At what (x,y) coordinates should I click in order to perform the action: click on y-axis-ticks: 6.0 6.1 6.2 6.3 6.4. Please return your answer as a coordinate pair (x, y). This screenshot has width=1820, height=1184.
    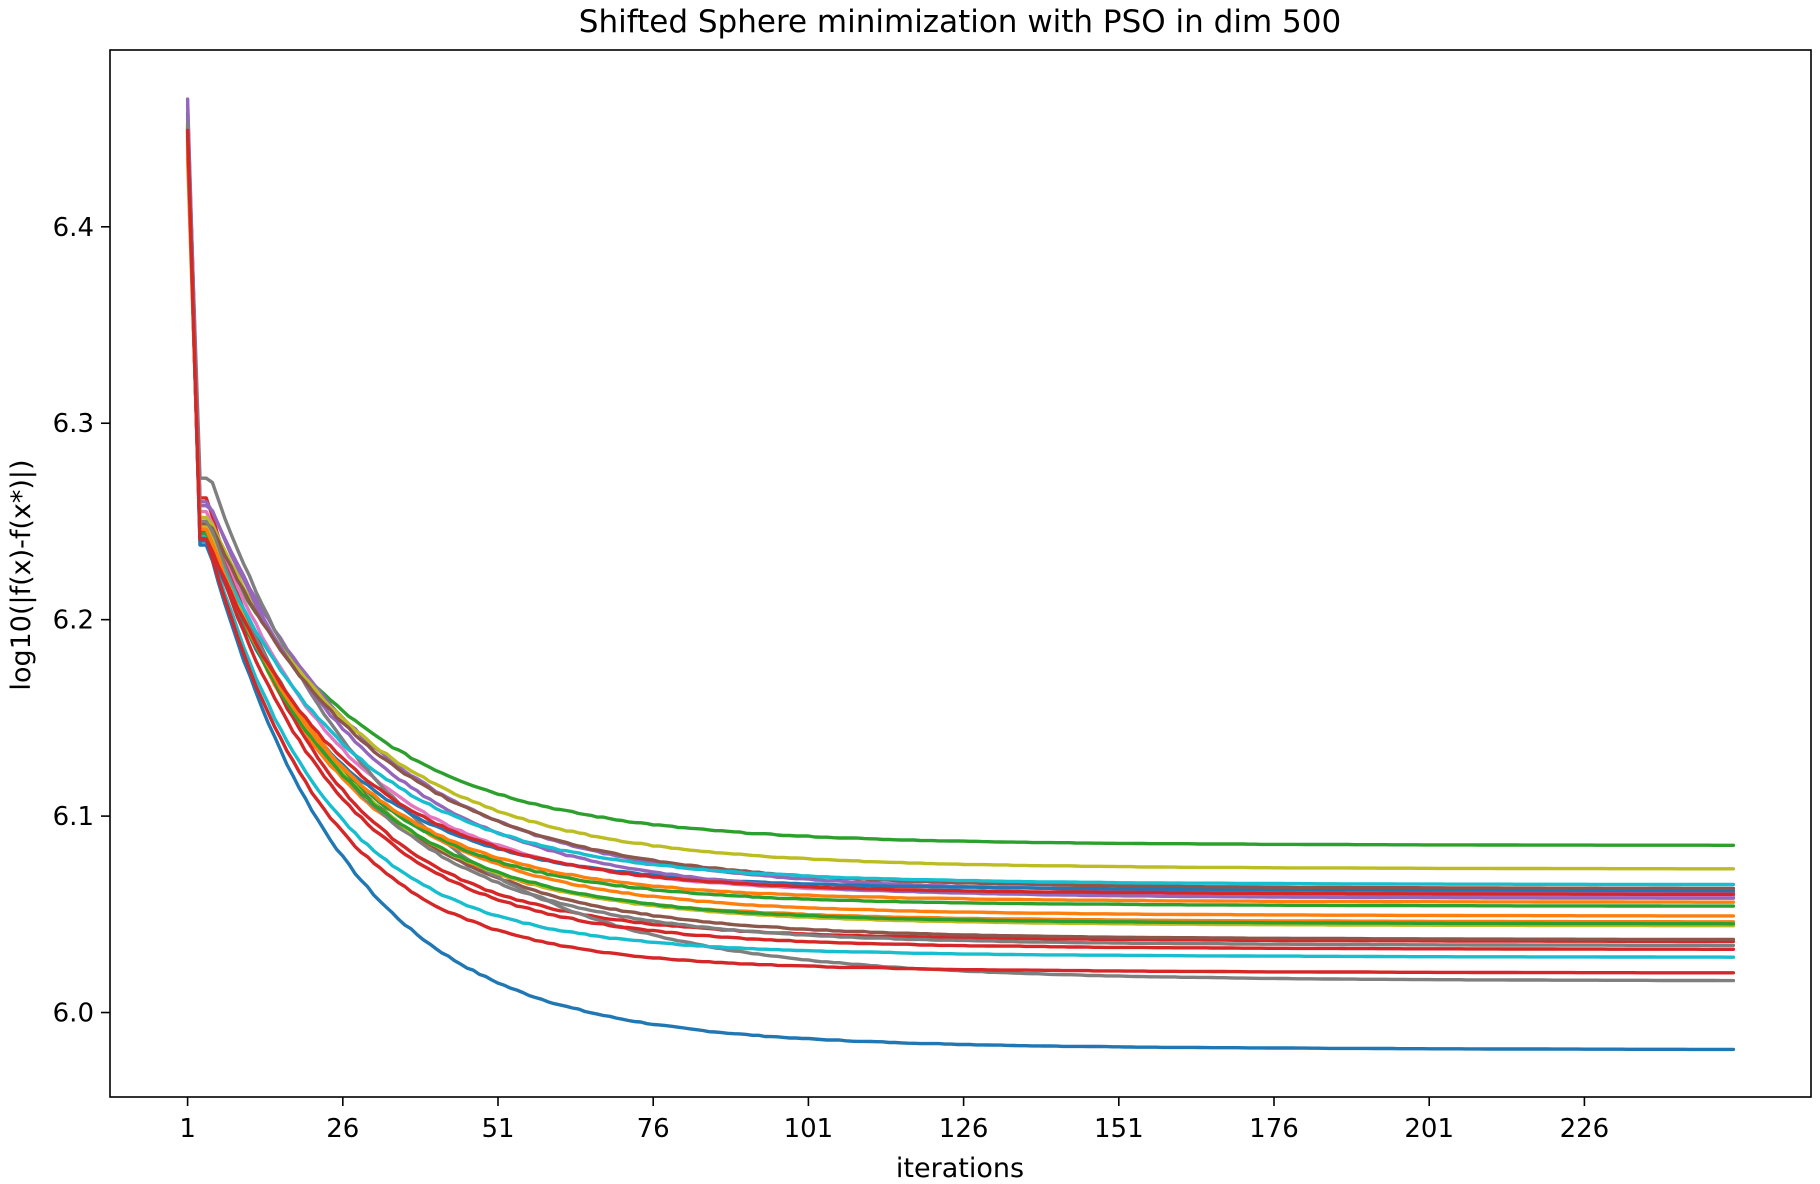
    Looking at the image, I should click on (81, 621).